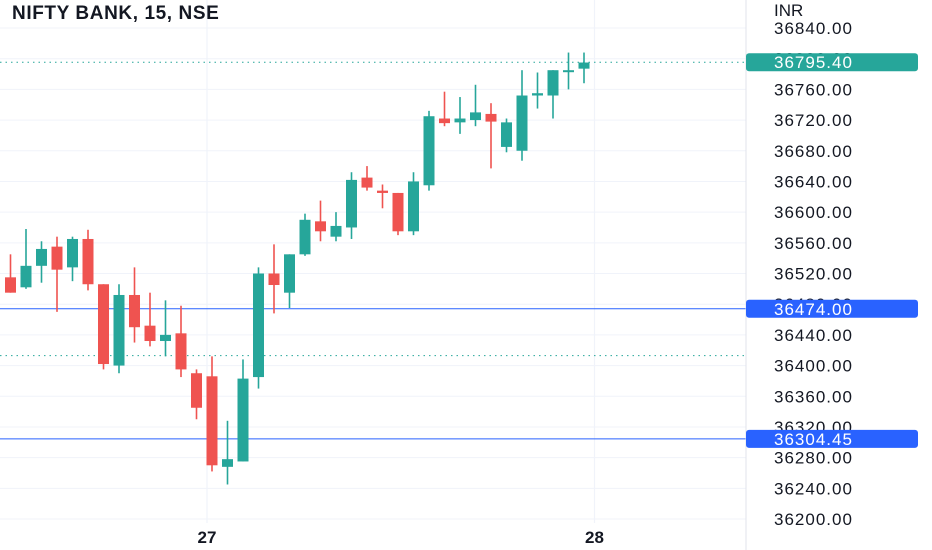  I want to click on y-tick-label: 36280.00, so click(813, 458).